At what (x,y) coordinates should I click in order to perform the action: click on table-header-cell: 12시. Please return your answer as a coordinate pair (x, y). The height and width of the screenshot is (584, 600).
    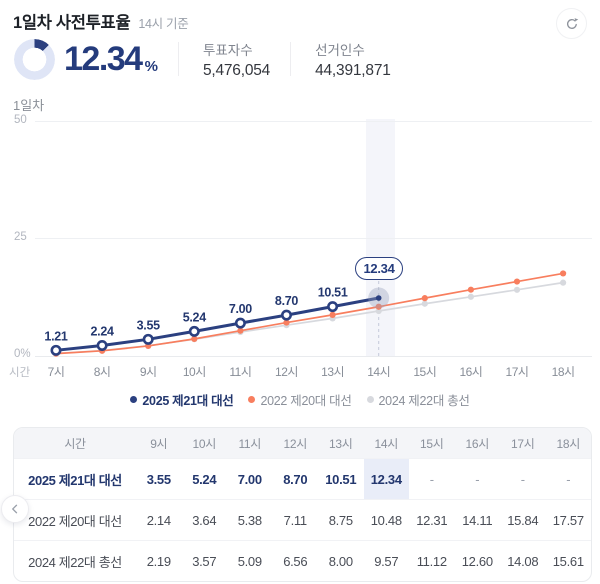
    Looking at the image, I should click on (295, 443).